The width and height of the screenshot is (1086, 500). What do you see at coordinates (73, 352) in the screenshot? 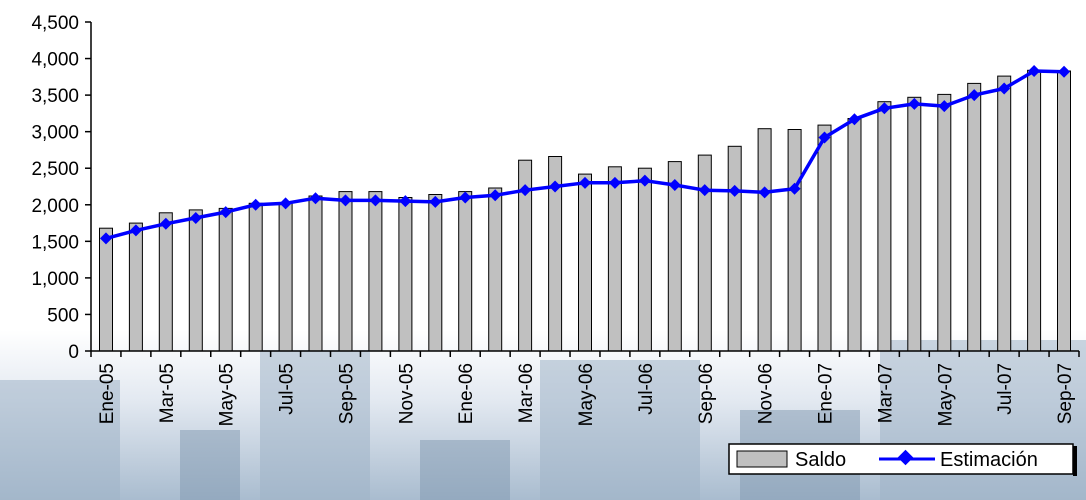
I see `y-tick-label: 0` at bounding box center [73, 352].